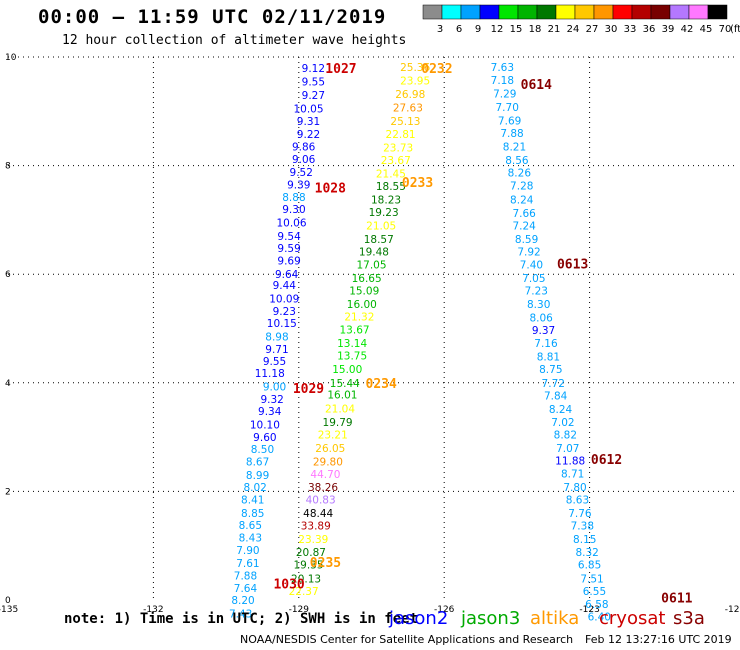  Describe the element at coordinates (572, 474) in the screenshot. I see `data-point: 8.71` at that location.